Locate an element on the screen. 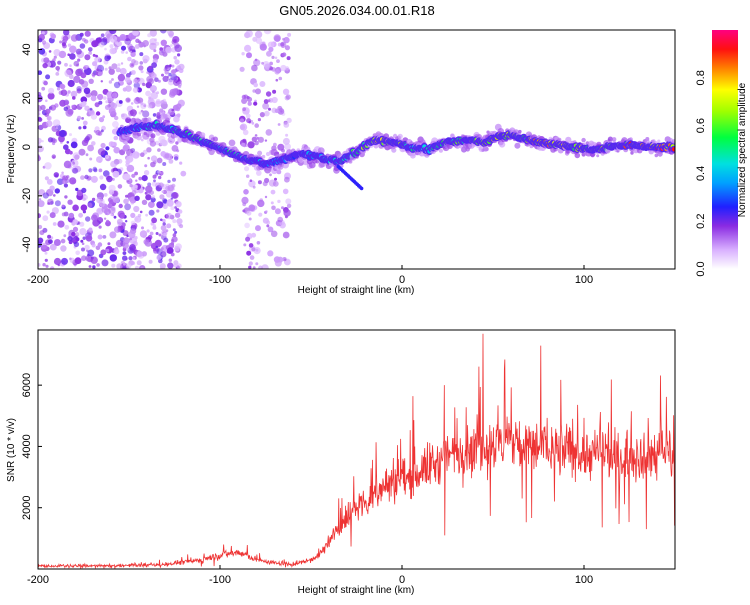 This screenshot has width=750, height=605. y-tick-label: 40 is located at coordinates (27, 49).